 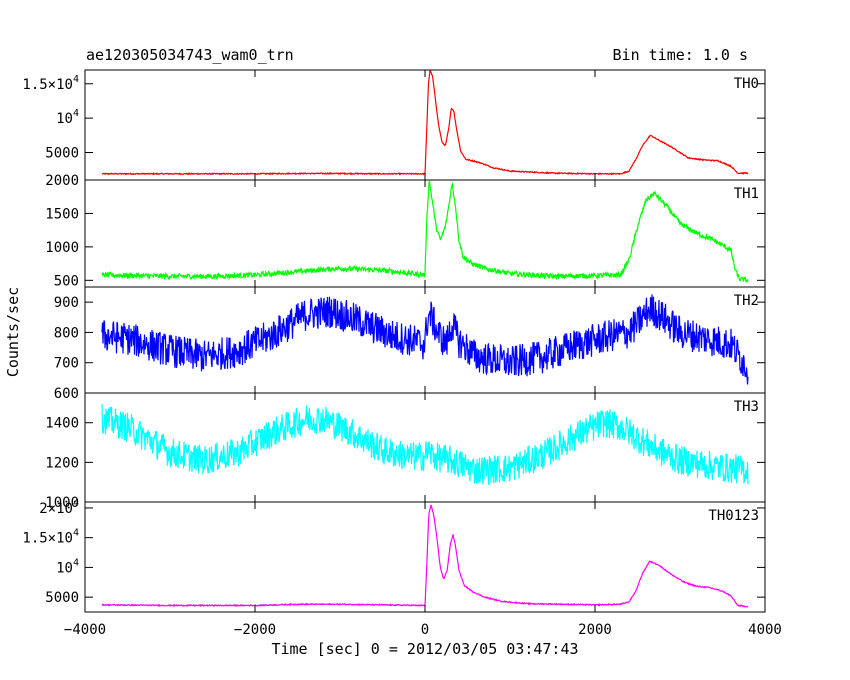 I want to click on panel-th2: 600 700 800 900 TH2, so click(x=410, y=344).